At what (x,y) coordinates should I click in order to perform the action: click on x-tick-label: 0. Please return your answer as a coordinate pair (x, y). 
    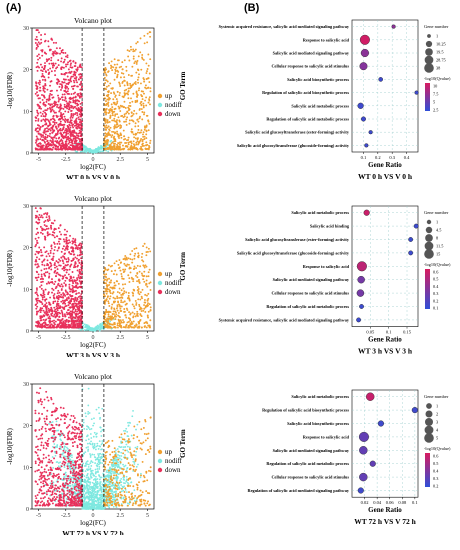
    Looking at the image, I should click on (93, 338).